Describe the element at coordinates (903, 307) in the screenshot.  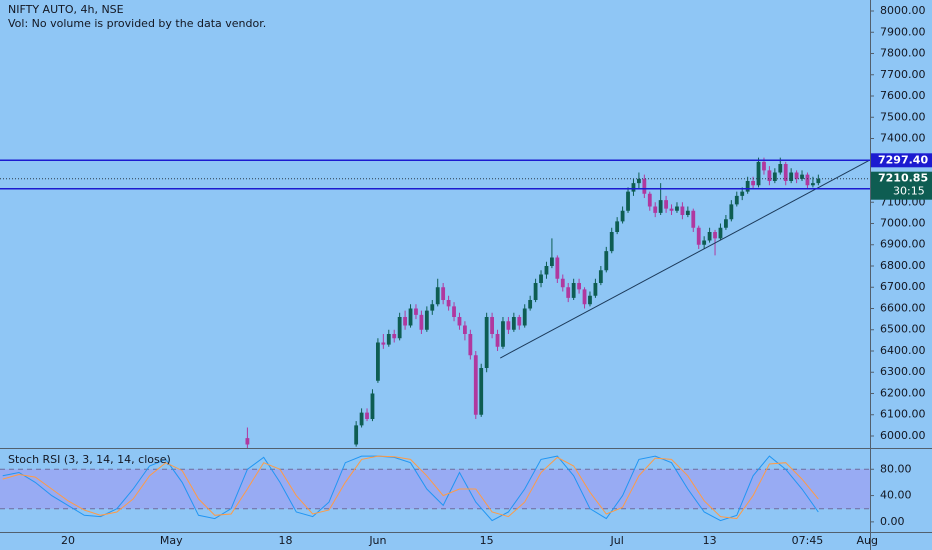
I see `y-tick-label: 6600.00` at that location.